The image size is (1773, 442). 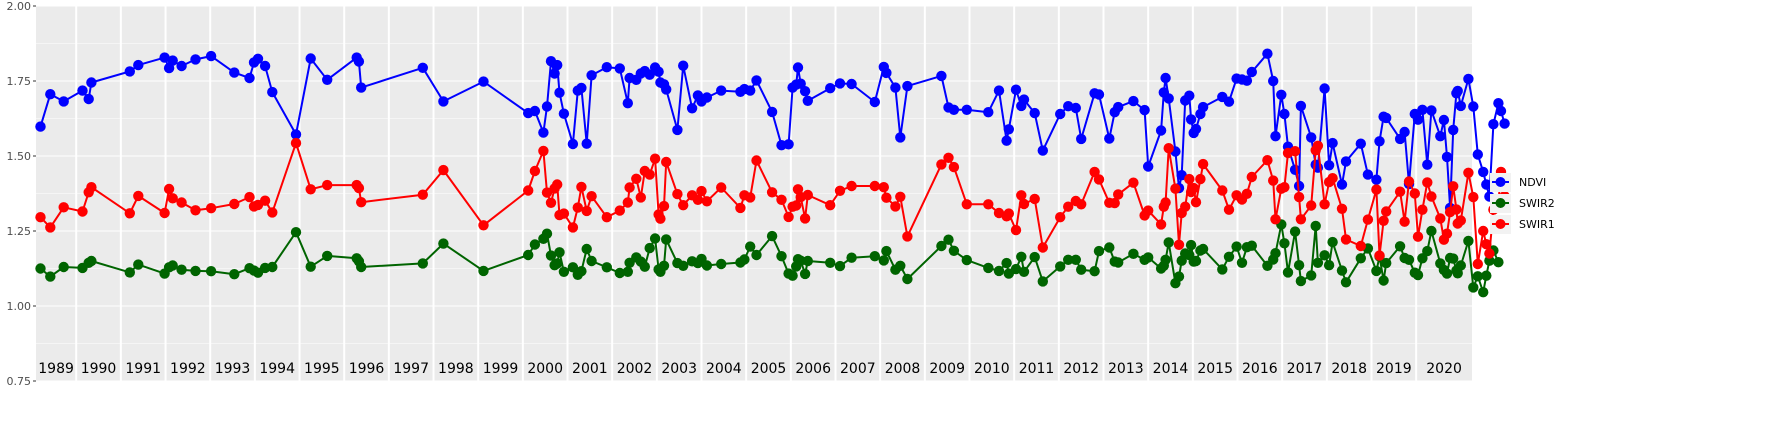 What do you see at coordinates (992, 369) in the screenshot?
I see `year-label: 2010` at bounding box center [992, 369].